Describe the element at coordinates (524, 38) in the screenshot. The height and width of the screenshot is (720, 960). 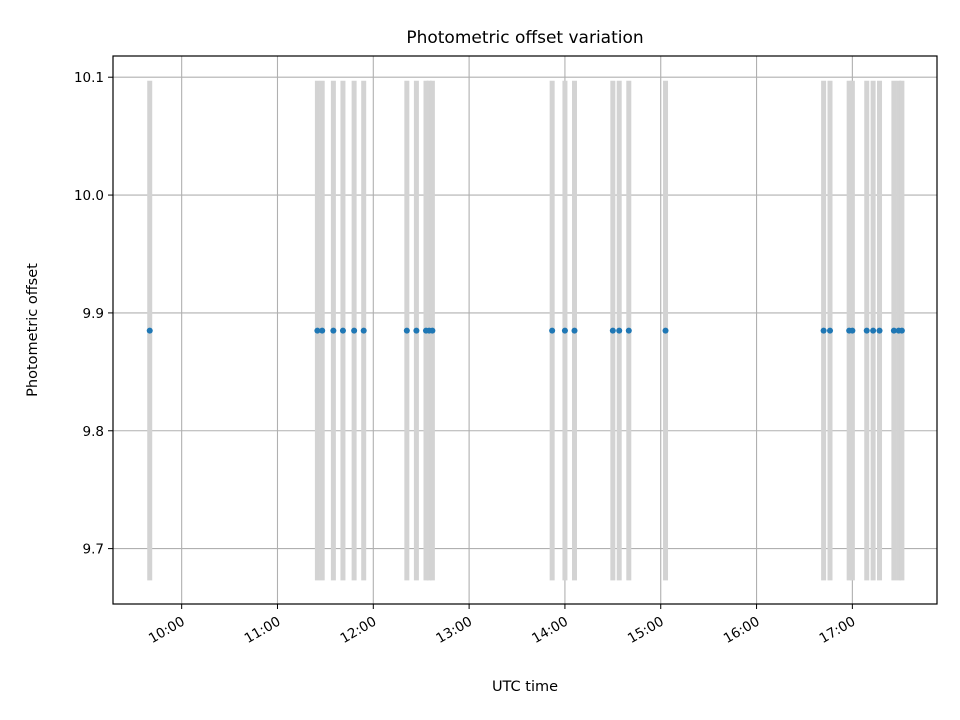
I see `chart-title: Photometric offset variation` at that location.